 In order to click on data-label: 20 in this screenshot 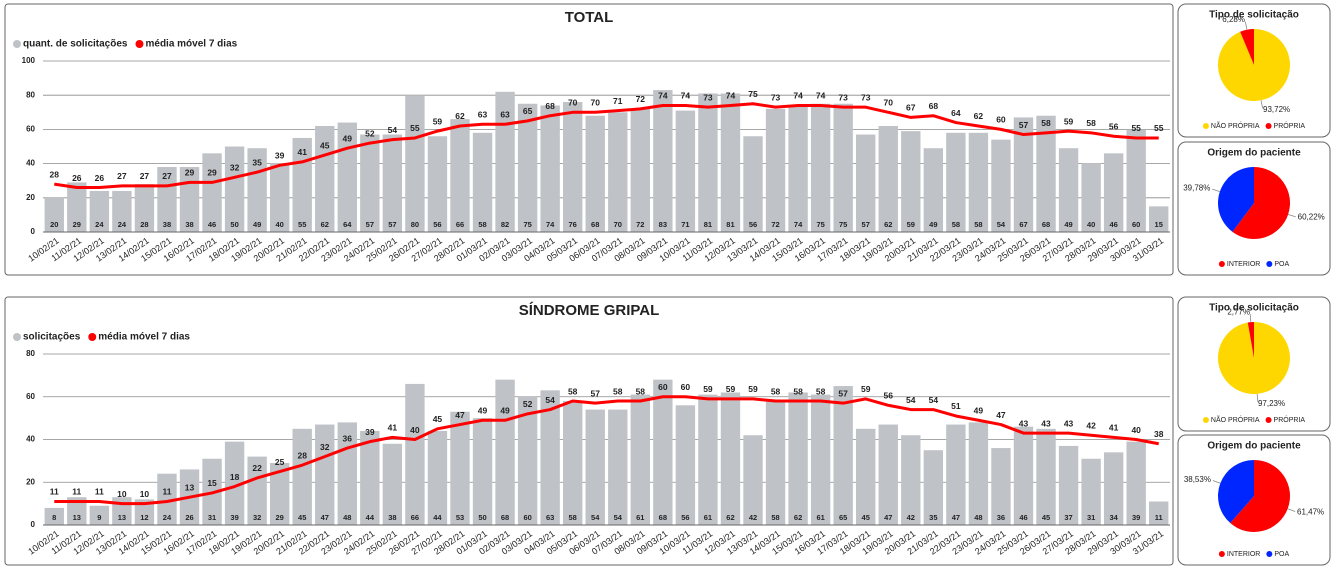, I will do `click(54, 224)`.